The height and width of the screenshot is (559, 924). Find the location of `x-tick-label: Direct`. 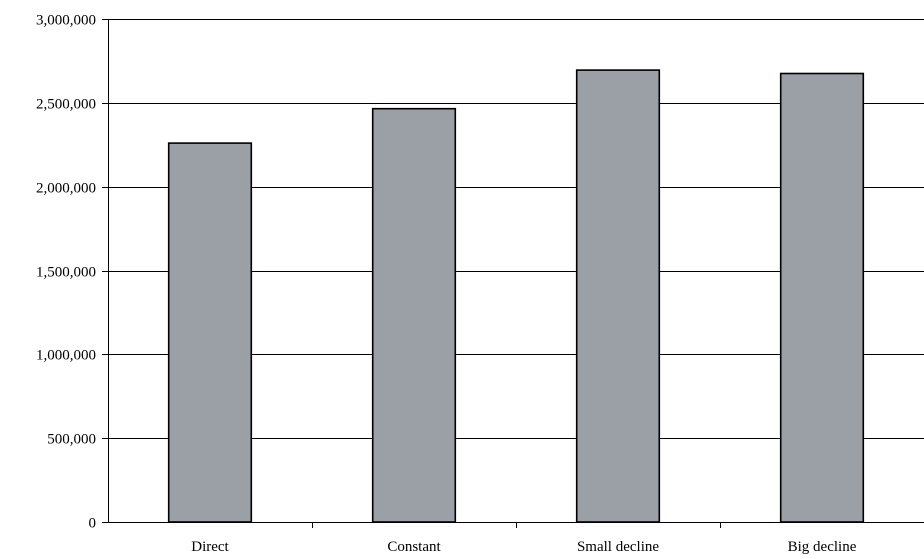

x-tick-label: Direct is located at coordinates (210, 547).